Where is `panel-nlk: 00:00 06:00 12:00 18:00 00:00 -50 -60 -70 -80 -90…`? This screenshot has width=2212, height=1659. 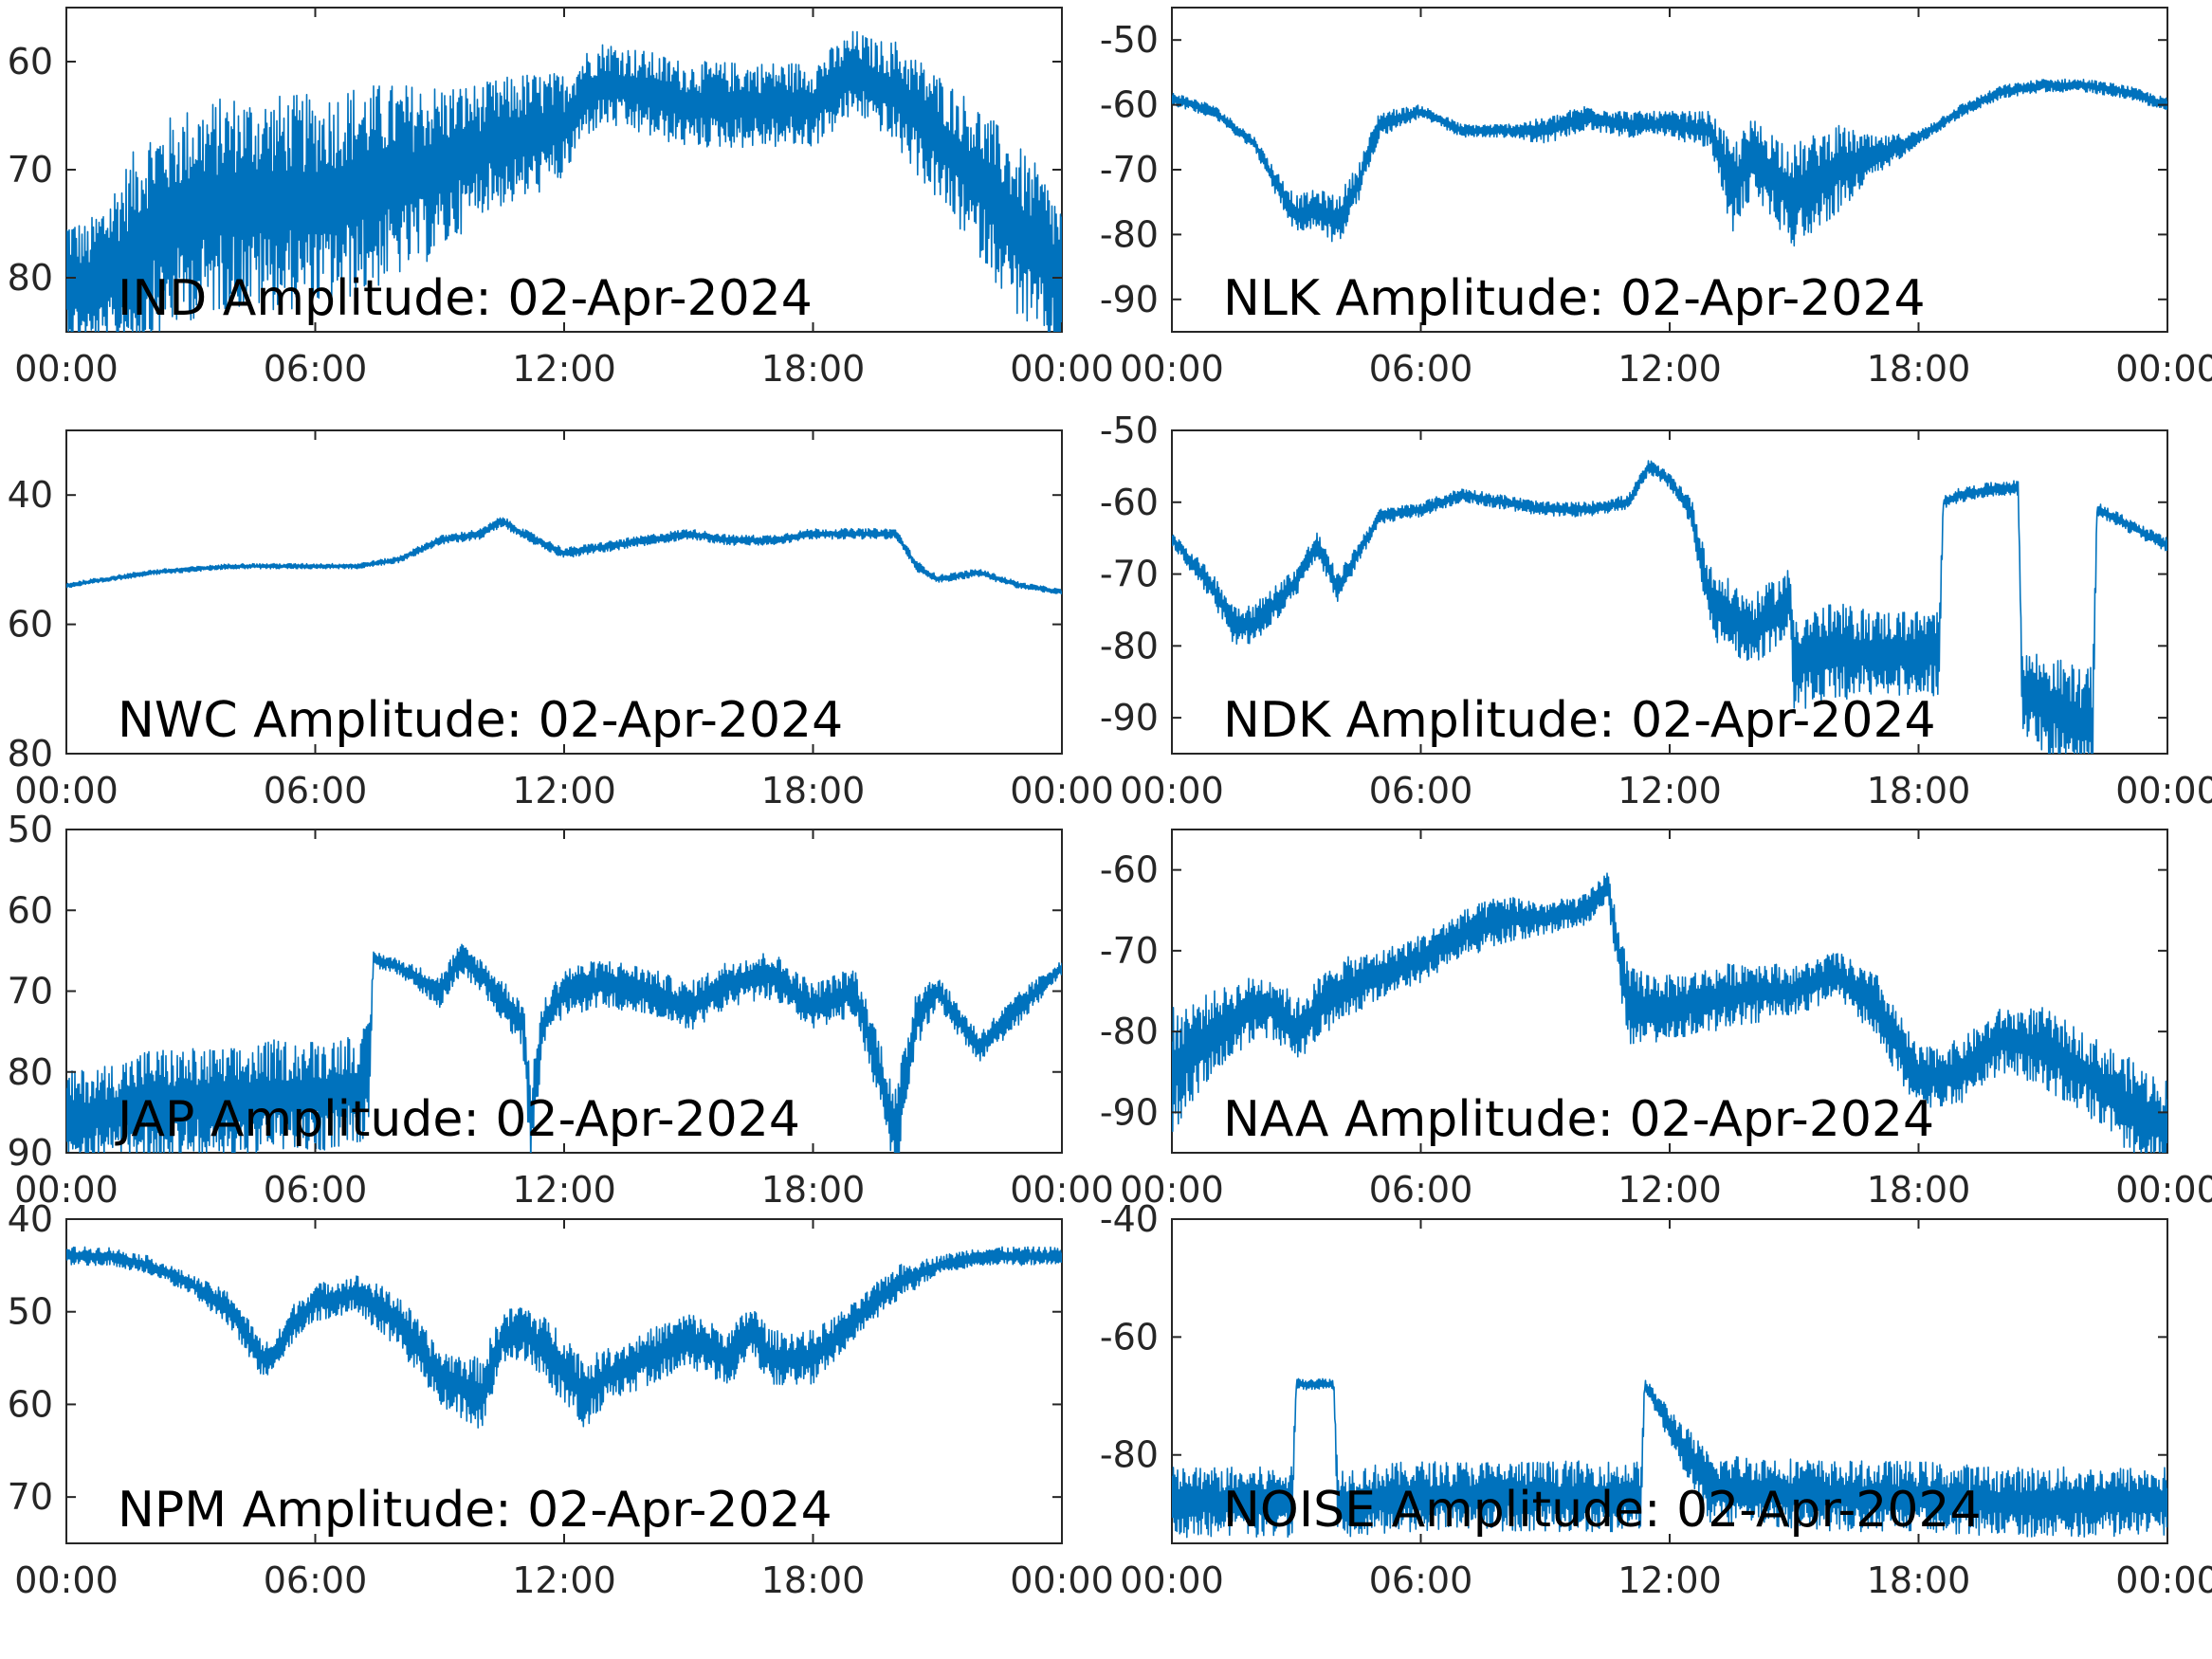 panel-nlk: 00:00 06:00 12:00 18:00 00:00 -50 -60 -70 -80 -90… is located at coordinates (1656, 198).